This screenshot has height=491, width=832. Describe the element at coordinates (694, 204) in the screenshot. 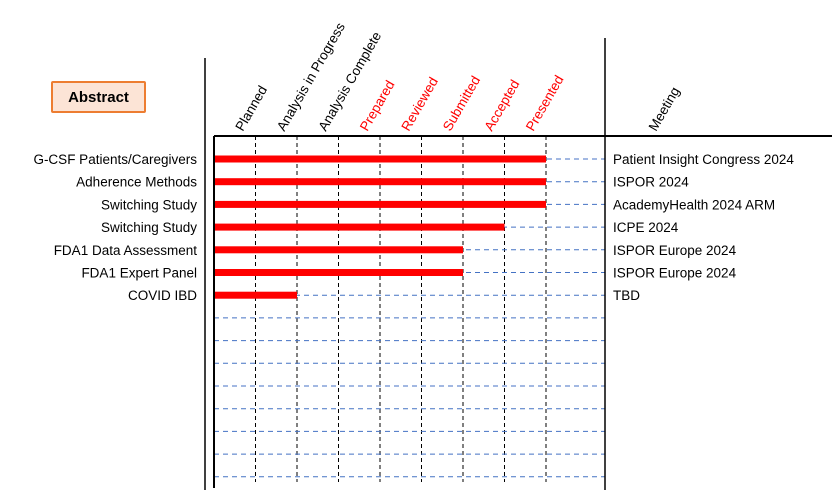

I see `meeting-label: AcademyHealth 2024 ARM` at that location.